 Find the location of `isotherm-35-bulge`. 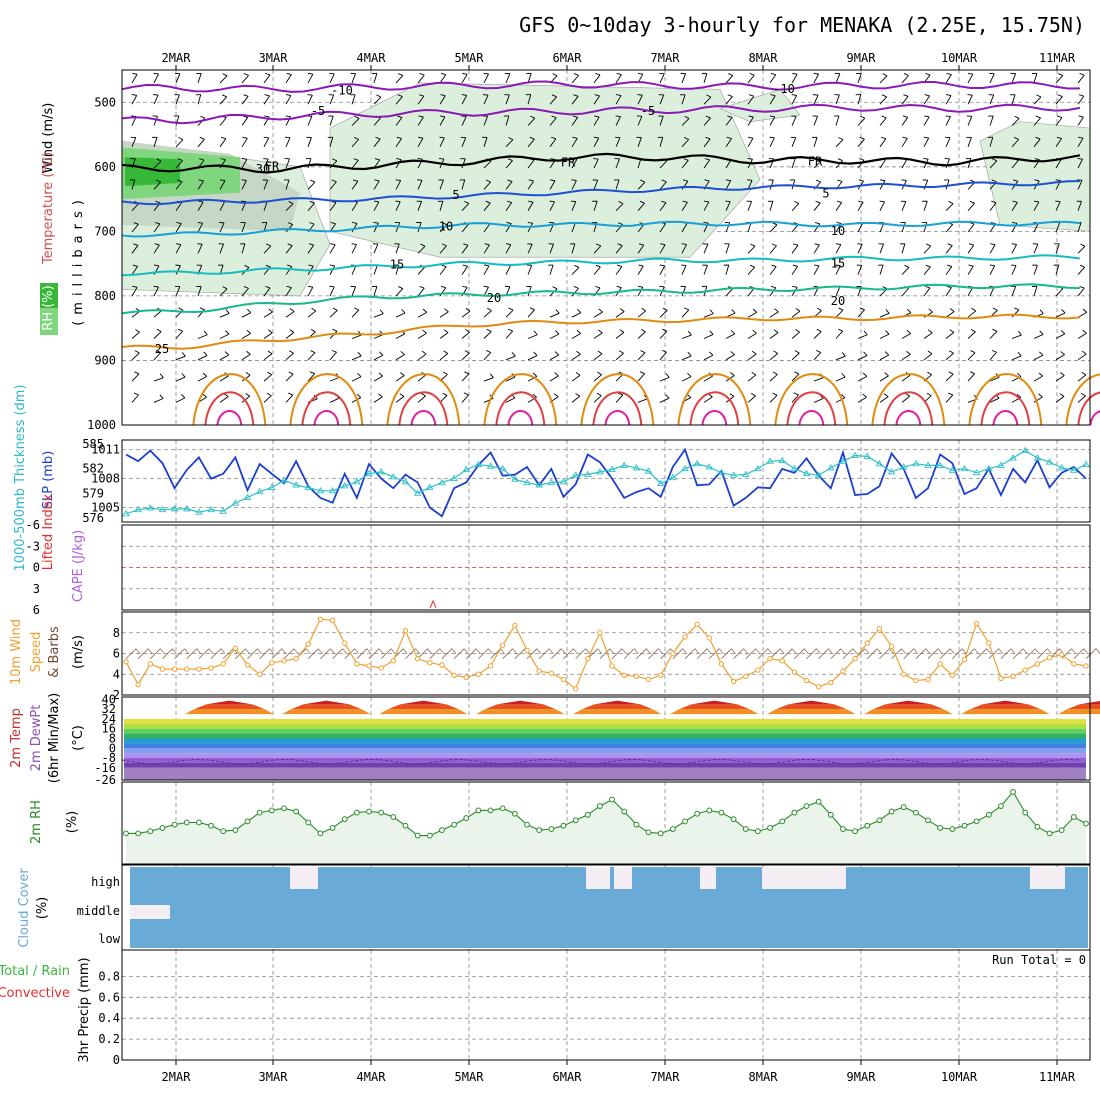

isotherm-35-bulge is located at coordinates (1005, 417).